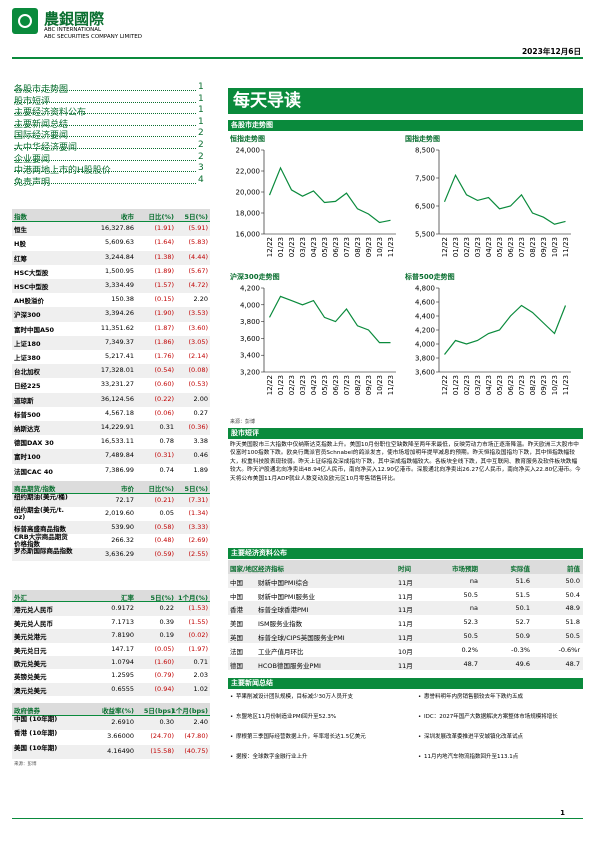 This screenshot has height=842, width=595. What do you see at coordinates (122, 540) in the screenshot?
I see `cell: 266.32` at bounding box center [122, 540].